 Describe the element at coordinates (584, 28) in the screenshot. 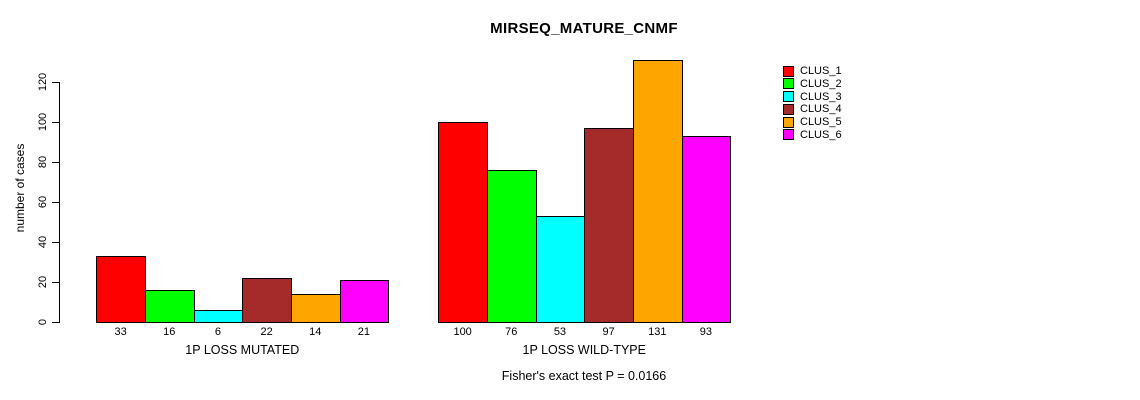

I see `chart-title: MIRSEQ_MATURE_CNMF` at that location.